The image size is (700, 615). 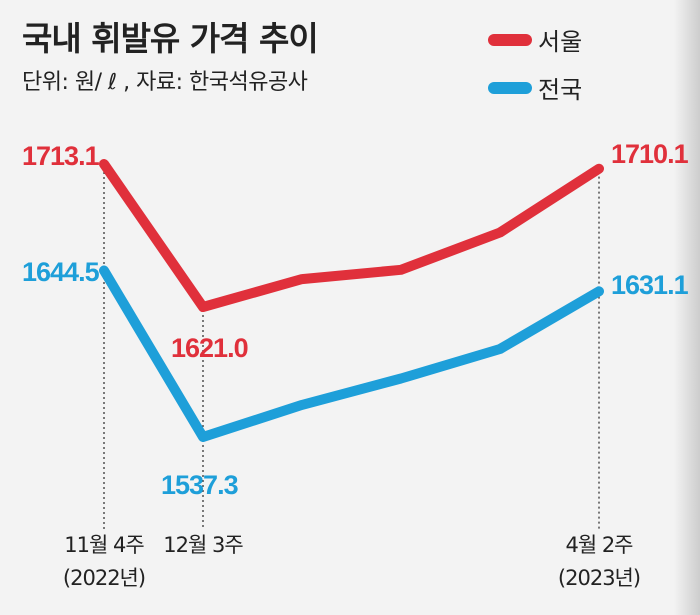 I want to click on data-label-national-1: 1537.3, so click(x=200, y=485).